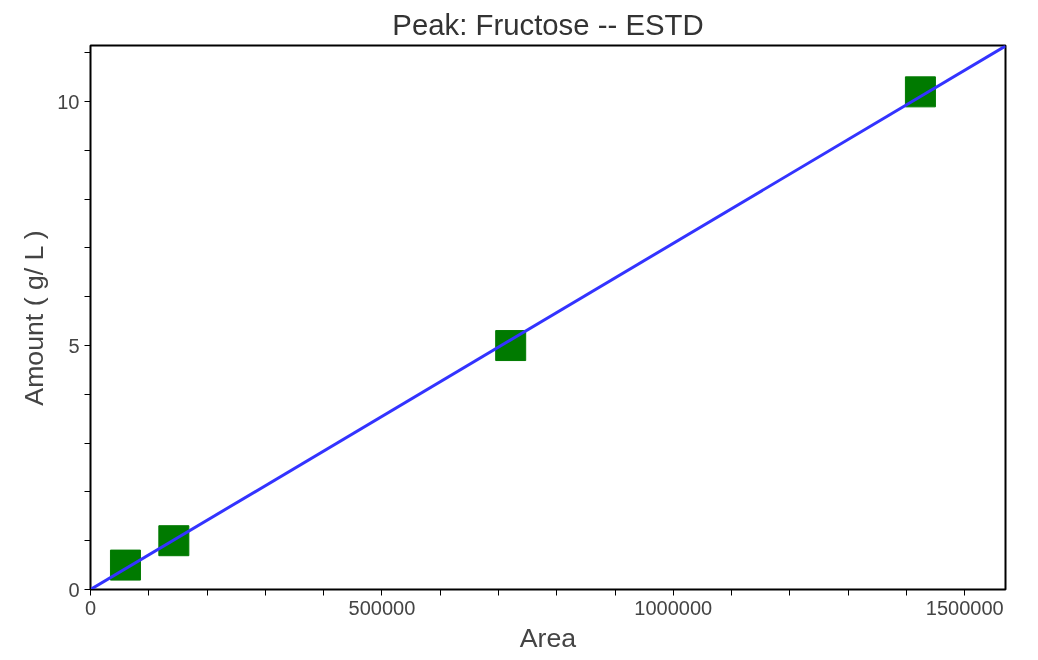 This screenshot has width=1038, height=660. I want to click on y-axis-title: Amount ( g/ L ), so click(34, 318).